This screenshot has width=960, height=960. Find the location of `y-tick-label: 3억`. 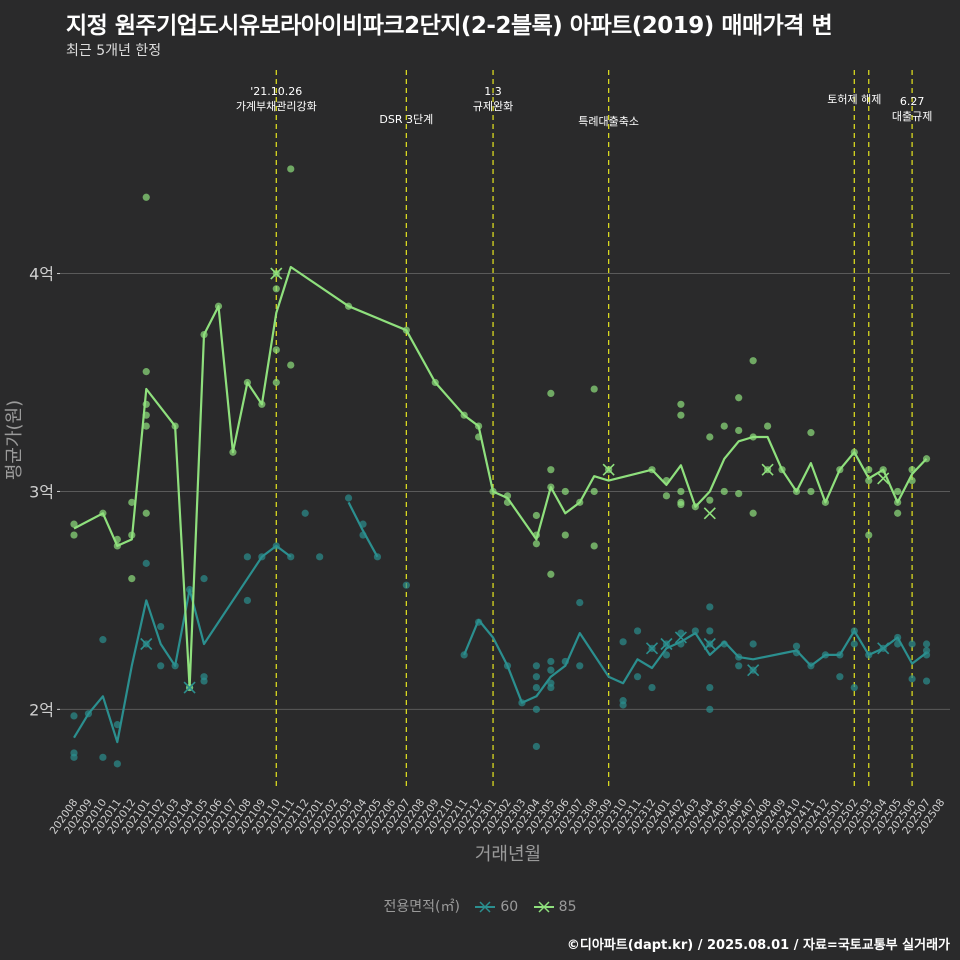

y-tick-label: 3억 is located at coordinates (41, 491).